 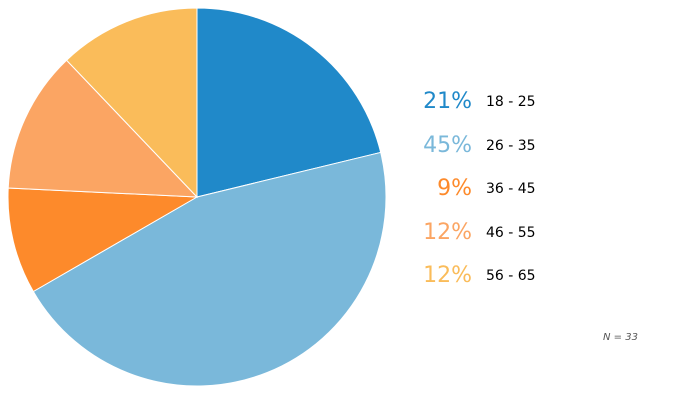 I want to click on legend-label-56-65: 56 - 65, so click(x=511, y=276).